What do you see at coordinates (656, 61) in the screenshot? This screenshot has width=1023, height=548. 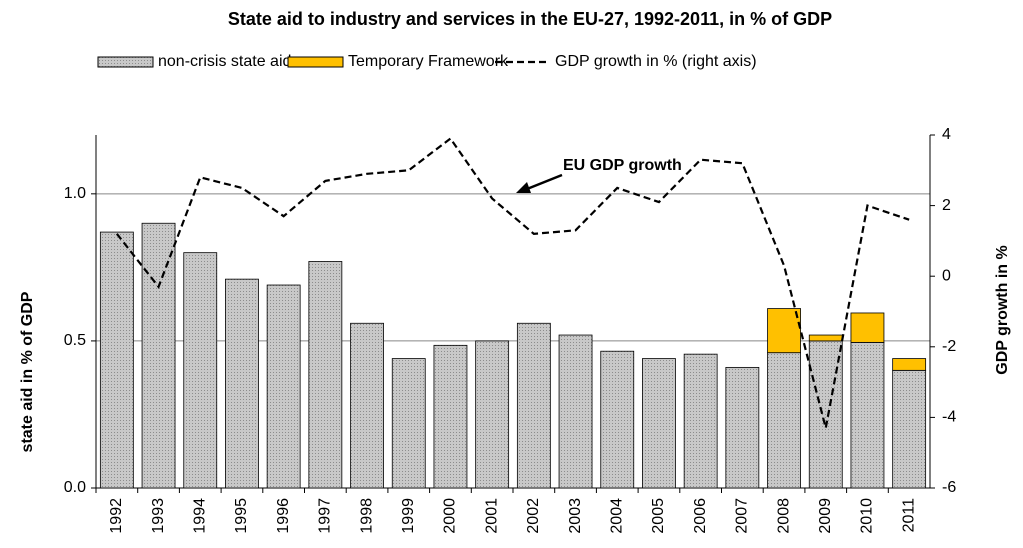 I see `legend-label: GDP growth in % (right axis)` at bounding box center [656, 61].